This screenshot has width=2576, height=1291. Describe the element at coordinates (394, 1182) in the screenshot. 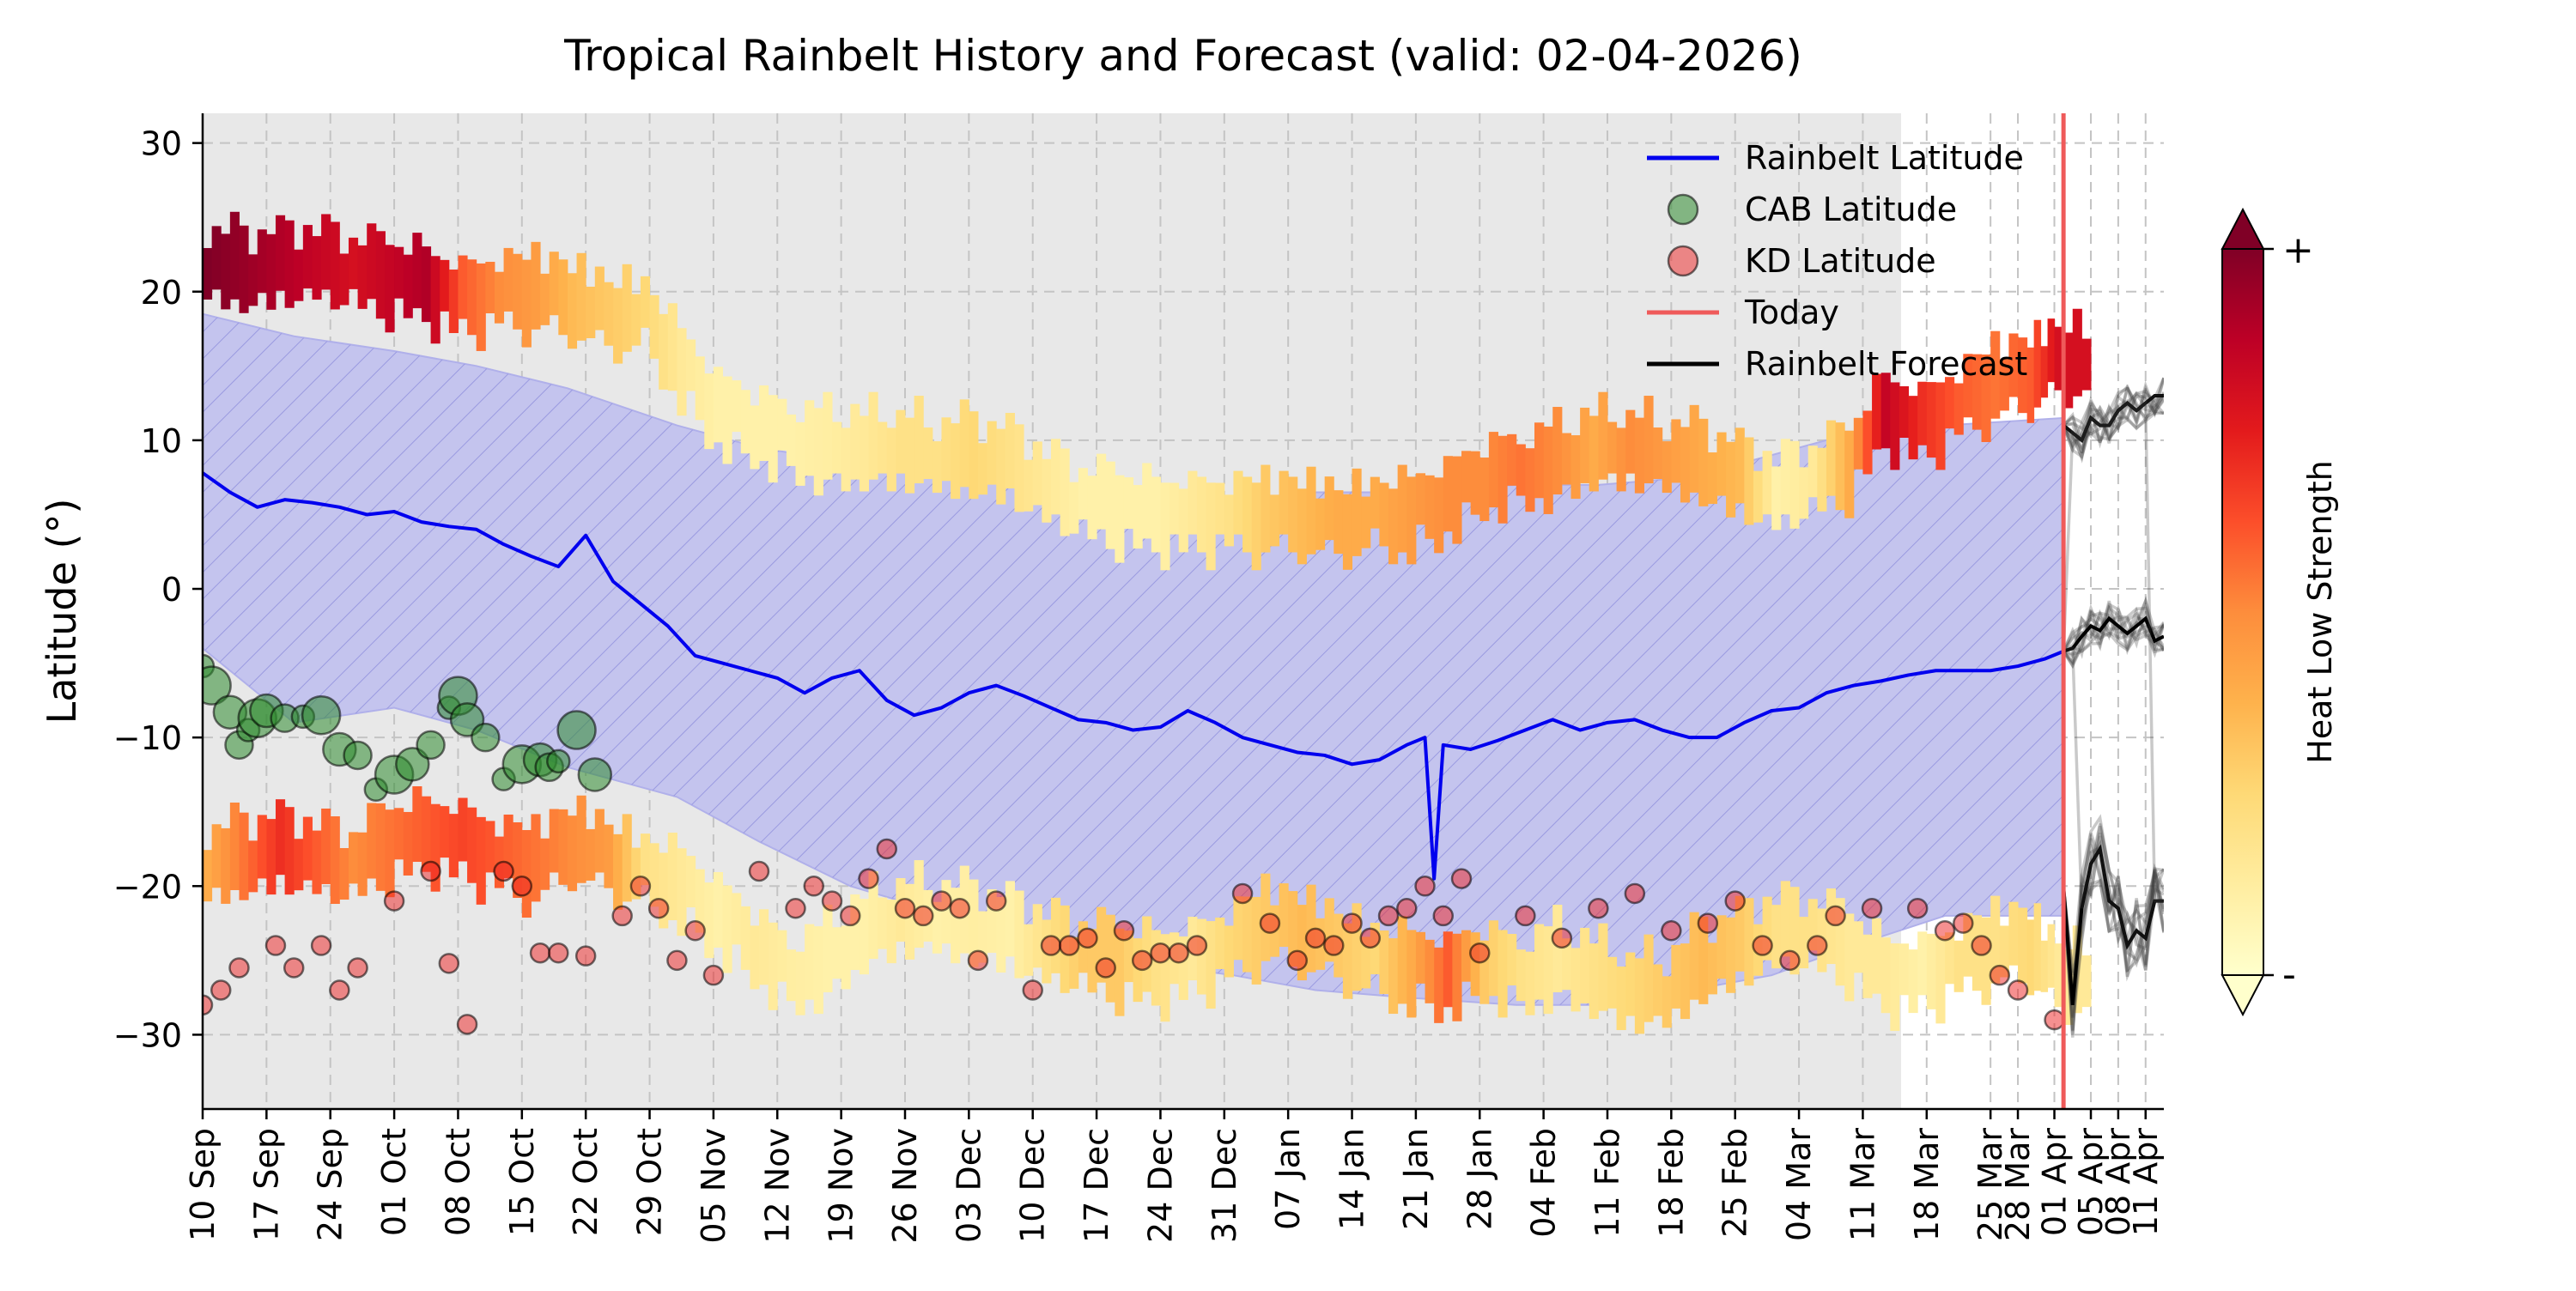

I see `x-tick-label: 01 Oct` at that location.